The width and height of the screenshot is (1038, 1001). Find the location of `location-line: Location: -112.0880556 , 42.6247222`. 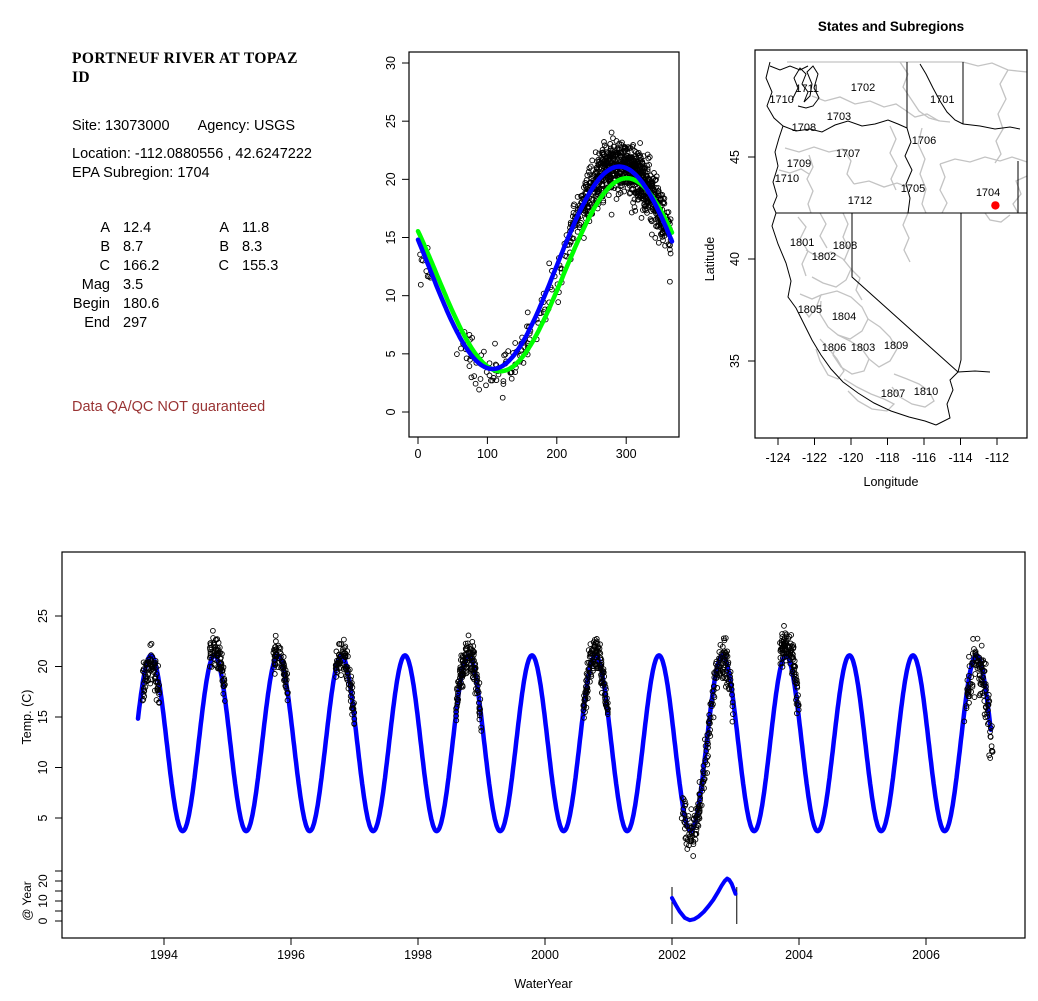

location-line: Location: -112.0880556 , 42.6247222 is located at coordinates (192, 154).